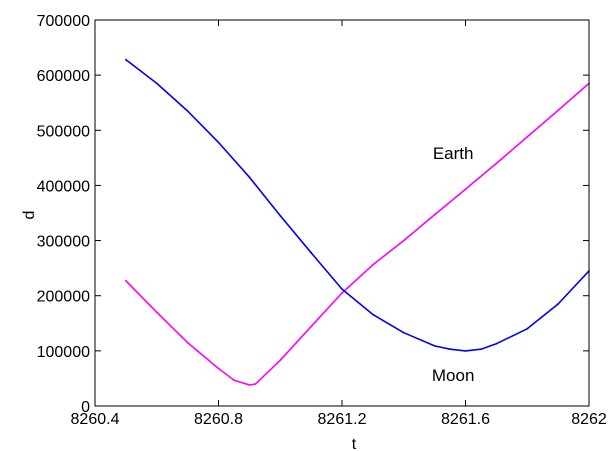 The width and height of the screenshot is (613, 451). Describe the element at coordinates (85, 407) in the screenshot. I see `y-tick-label: 0` at that location.